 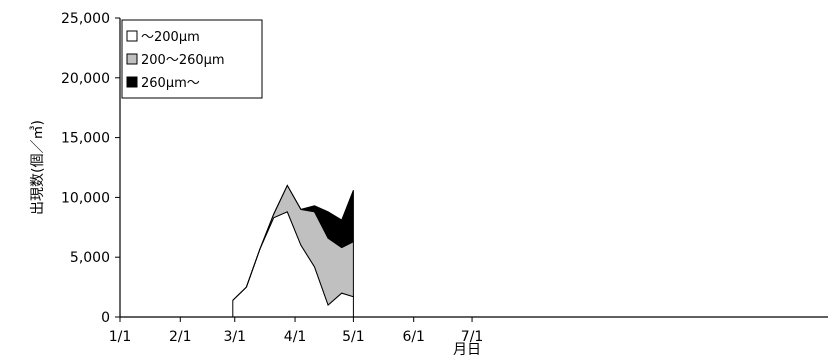 What do you see at coordinates (170, 37) in the screenshot?
I see `legend-label: 〜200μm` at bounding box center [170, 37].